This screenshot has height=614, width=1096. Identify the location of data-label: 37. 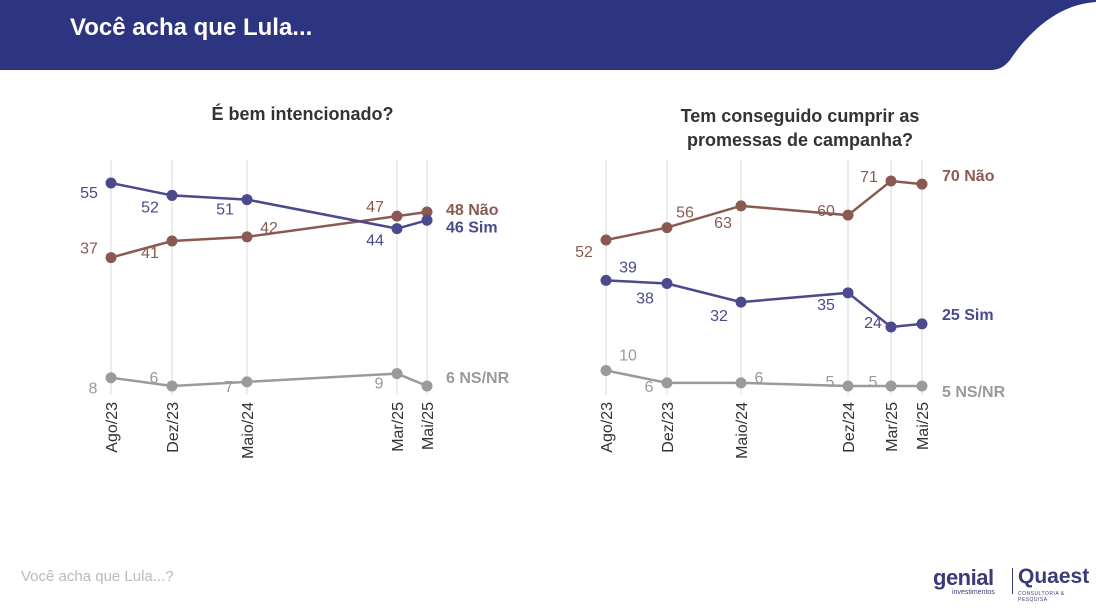
(89, 249).